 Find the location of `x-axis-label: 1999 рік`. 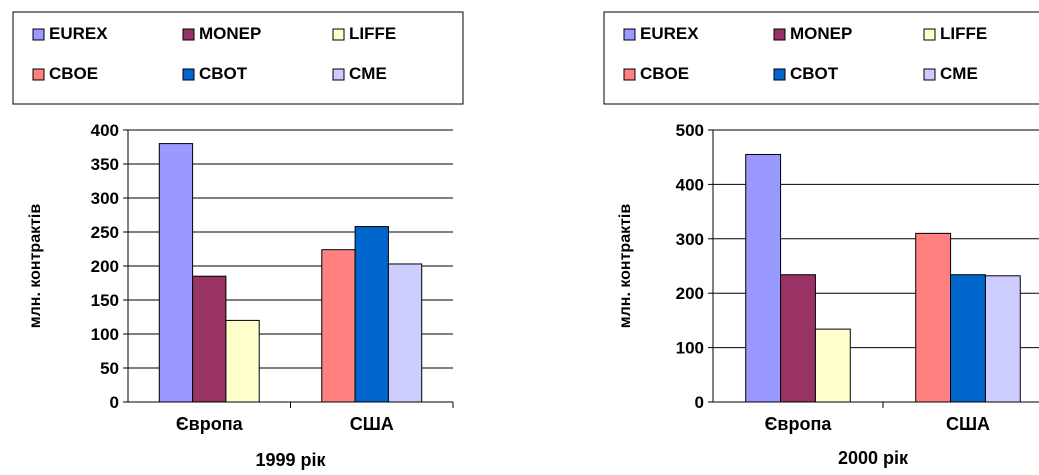

x-axis-label: 1999 рік is located at coordinates (290, 460).